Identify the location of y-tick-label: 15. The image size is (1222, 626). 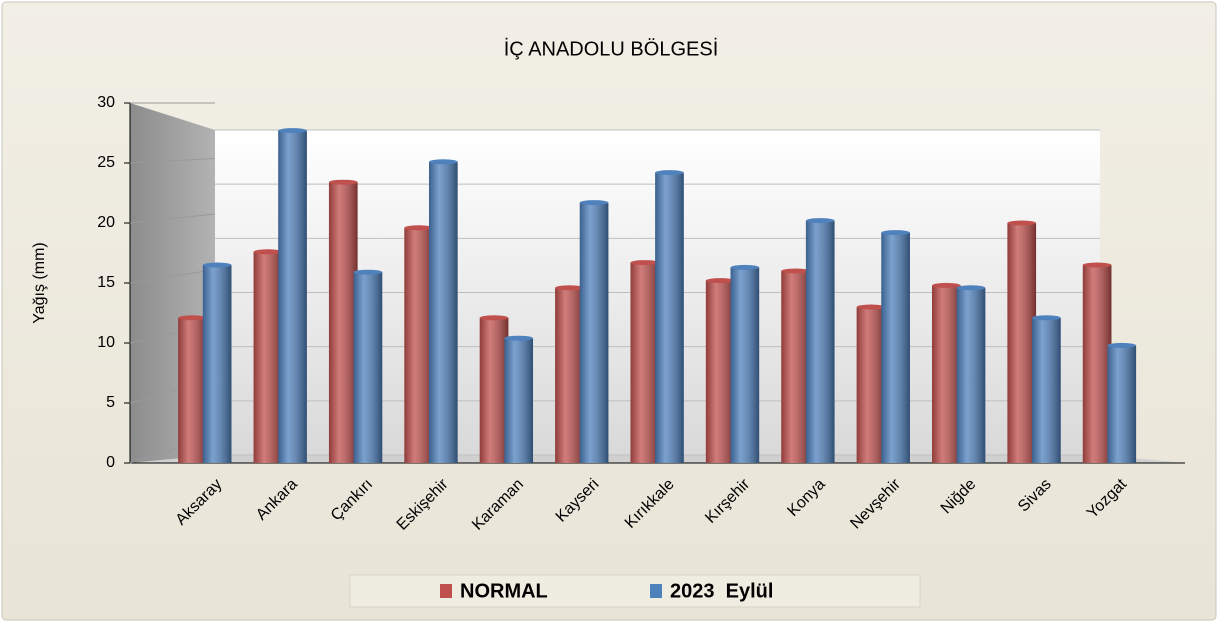
(106, 282).